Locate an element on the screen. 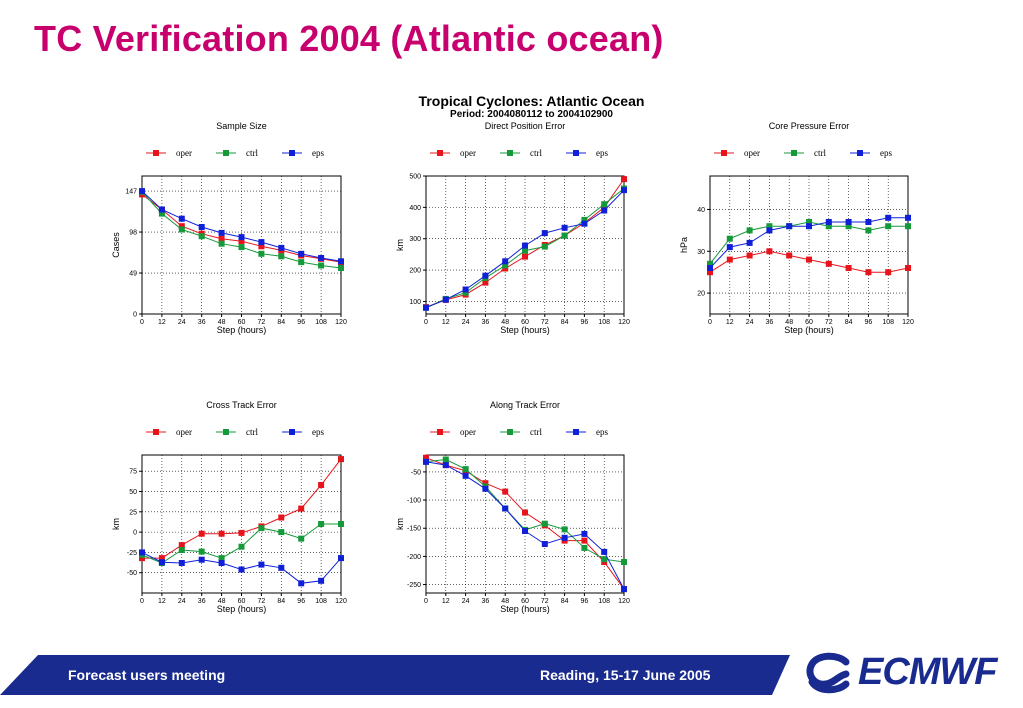  y-tick-label: 147 is located at coordinates (131, 192).